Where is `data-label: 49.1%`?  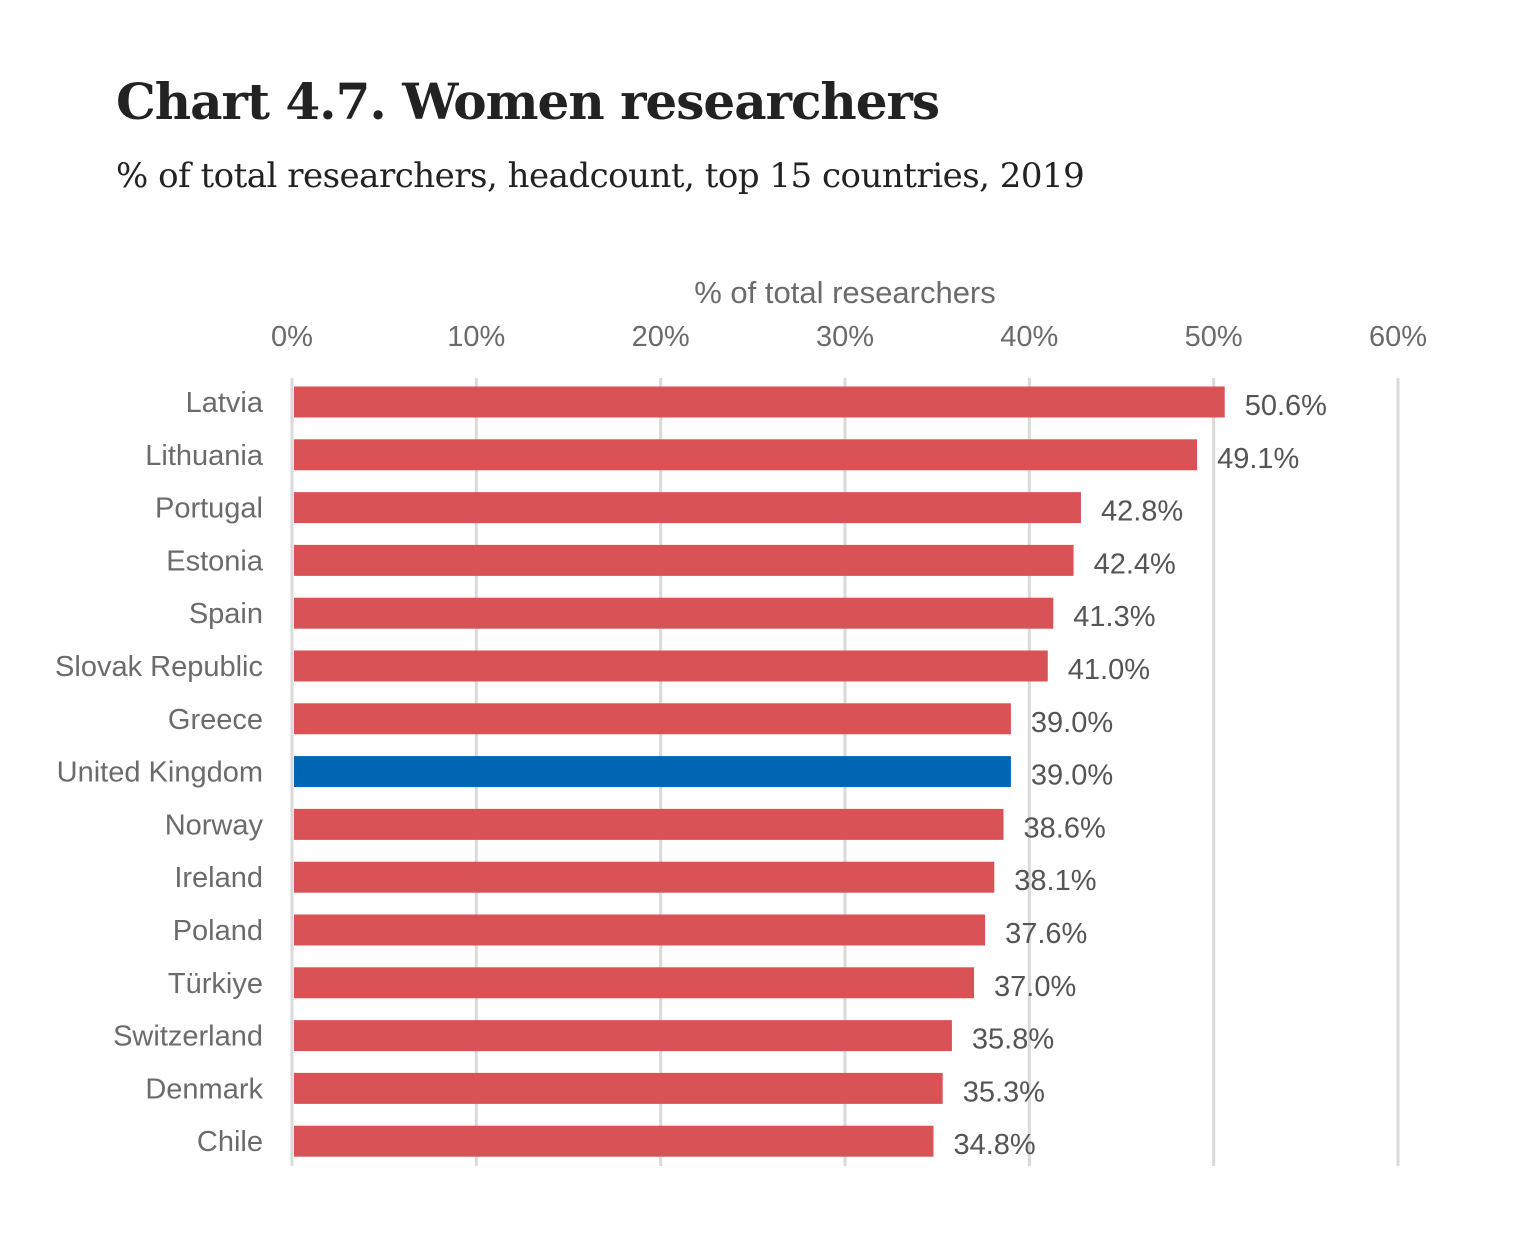
data-label: 49.1% is located at coordinates (1258, 459).